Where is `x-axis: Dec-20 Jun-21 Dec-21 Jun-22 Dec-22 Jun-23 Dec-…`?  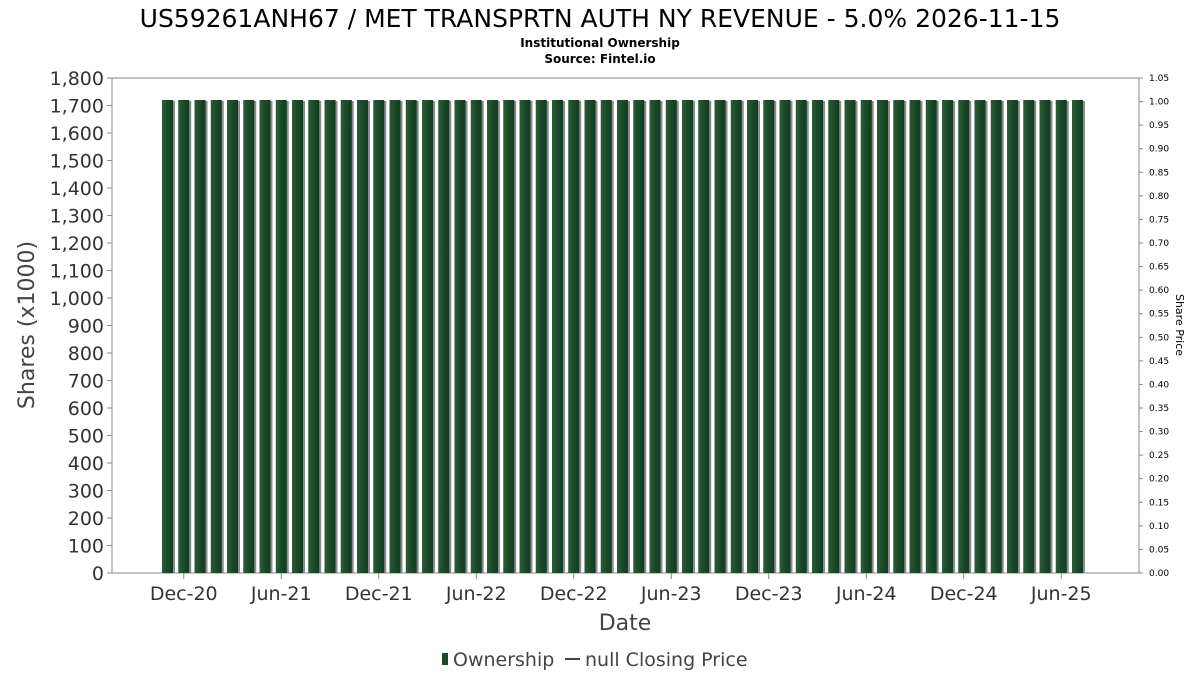
x-axis: Dec-20 Jun-21 Dec-21 Jun-22 Dec-22 Jun-23 Dec-… is located at coordinates (621, 589).